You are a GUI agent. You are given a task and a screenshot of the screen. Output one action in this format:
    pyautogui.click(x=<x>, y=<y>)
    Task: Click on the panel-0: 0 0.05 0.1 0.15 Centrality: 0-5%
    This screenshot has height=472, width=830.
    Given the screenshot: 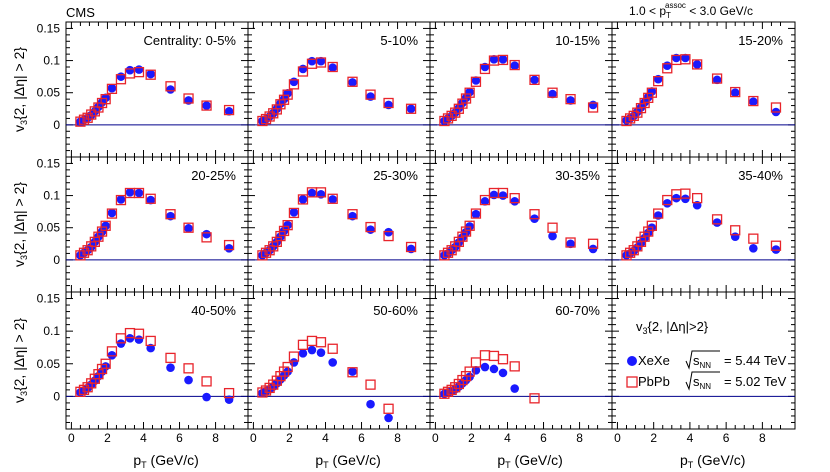 What is the action you would take?
    pyautogui.click(x=143, y=89)
    